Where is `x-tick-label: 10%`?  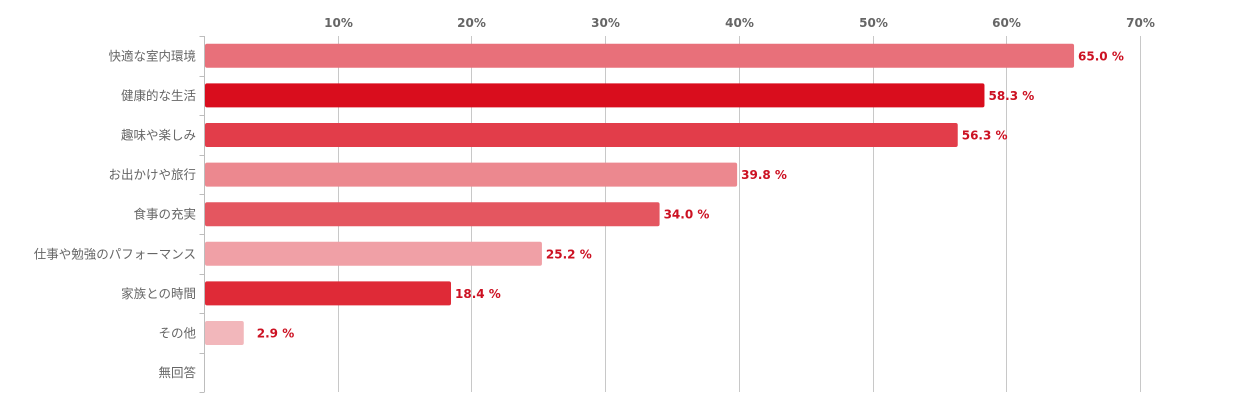
x-tick-label: 10% is located at coordinates (338, 23).